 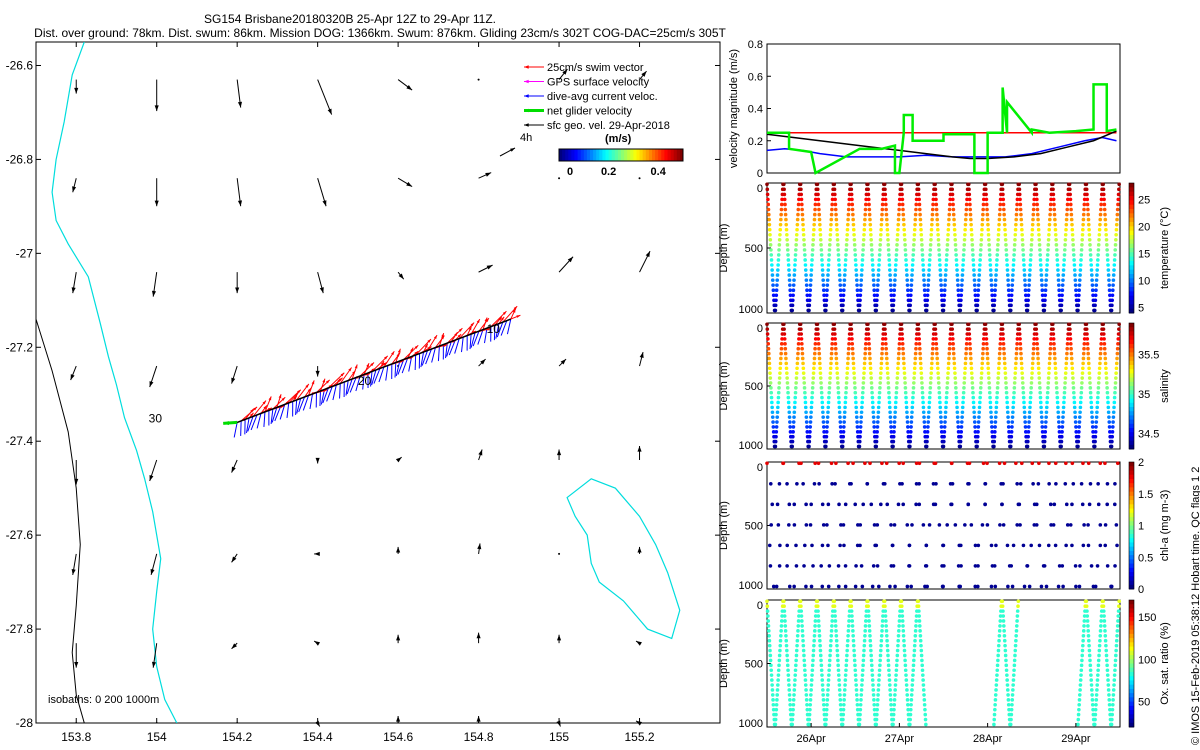 What do you see at coordinates (654, 155) in the screenshot?
I see `colorbar-cell` at bounding box center [654, 155].